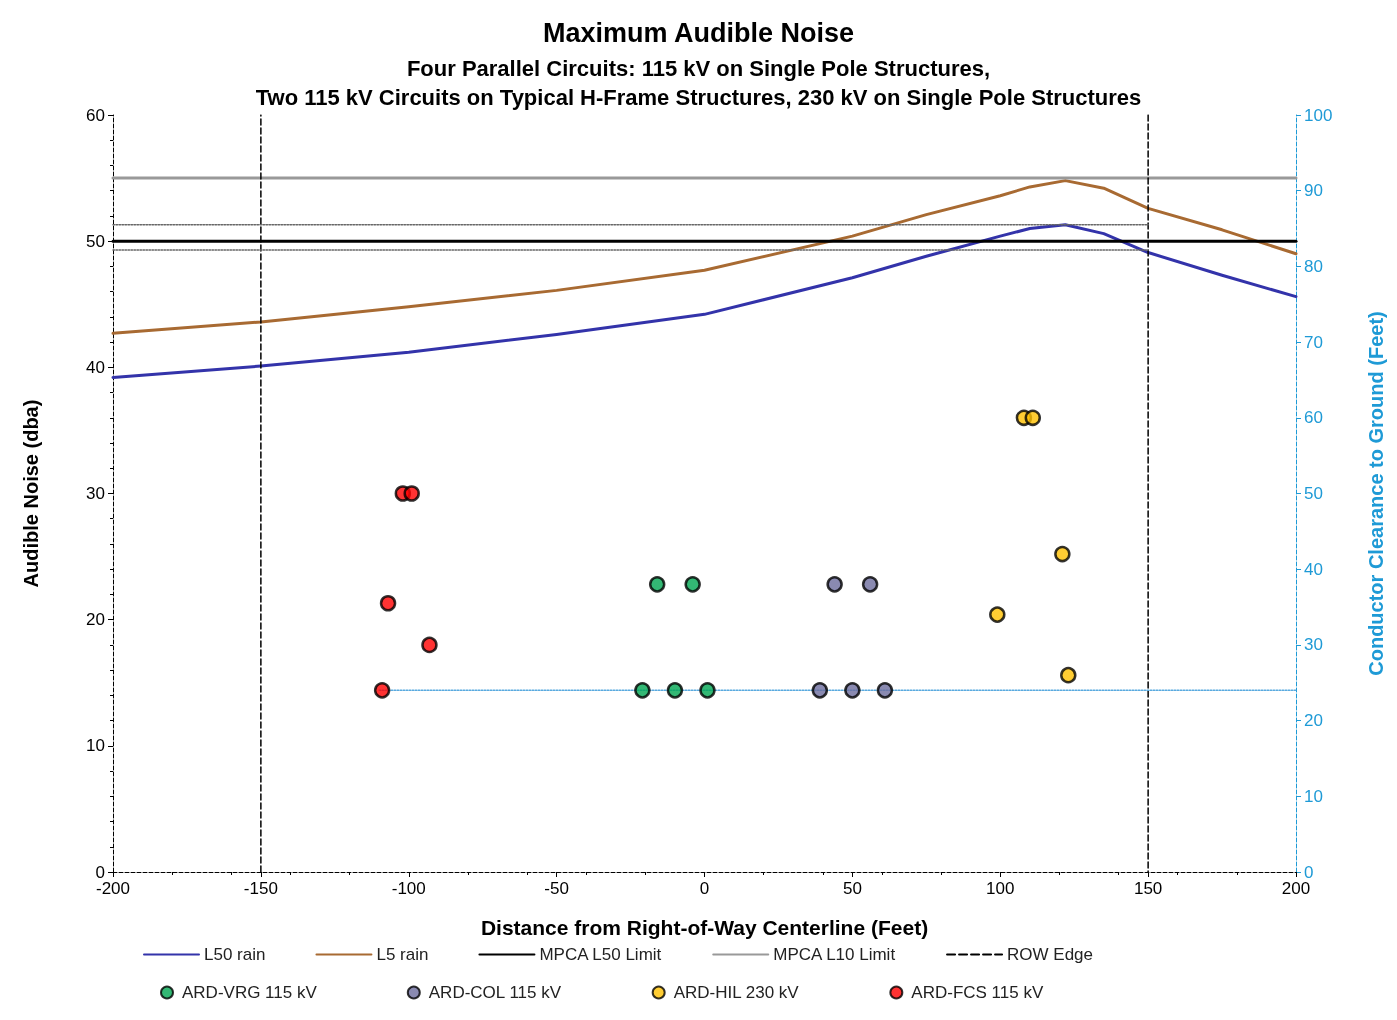 This screenshot has width=1397, height=1020. Describe the element at coordinates (95, 746) in the screenshot. I see `y-tick-label: 10` at that location.